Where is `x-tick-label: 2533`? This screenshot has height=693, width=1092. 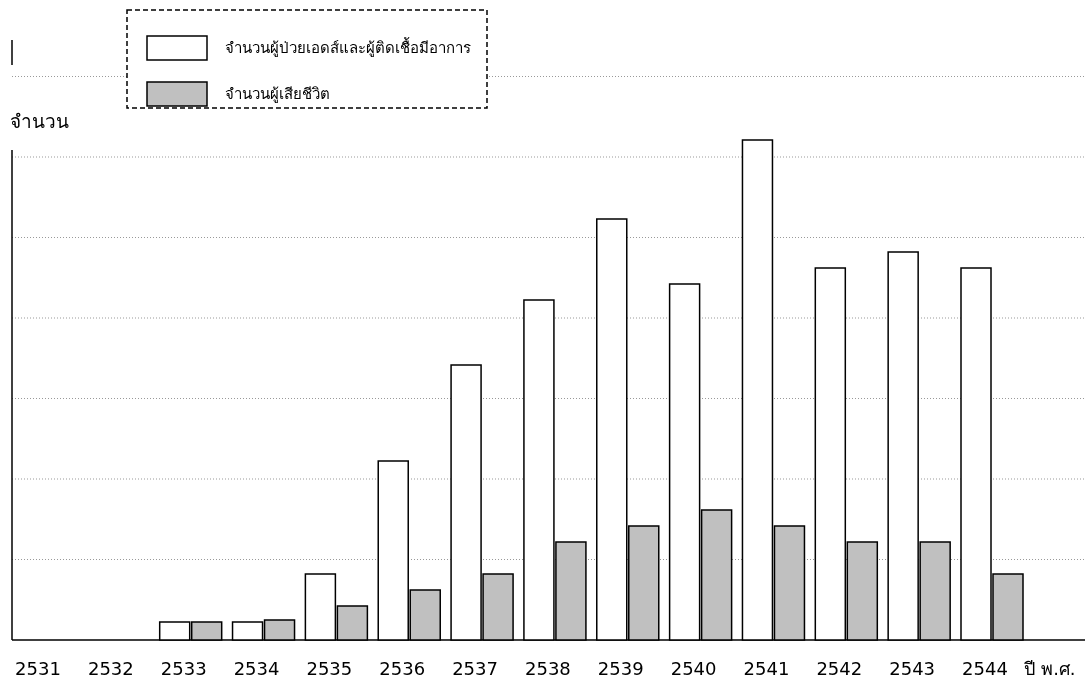 x-tick-label: 2533 is located at coordinates (183, 668).